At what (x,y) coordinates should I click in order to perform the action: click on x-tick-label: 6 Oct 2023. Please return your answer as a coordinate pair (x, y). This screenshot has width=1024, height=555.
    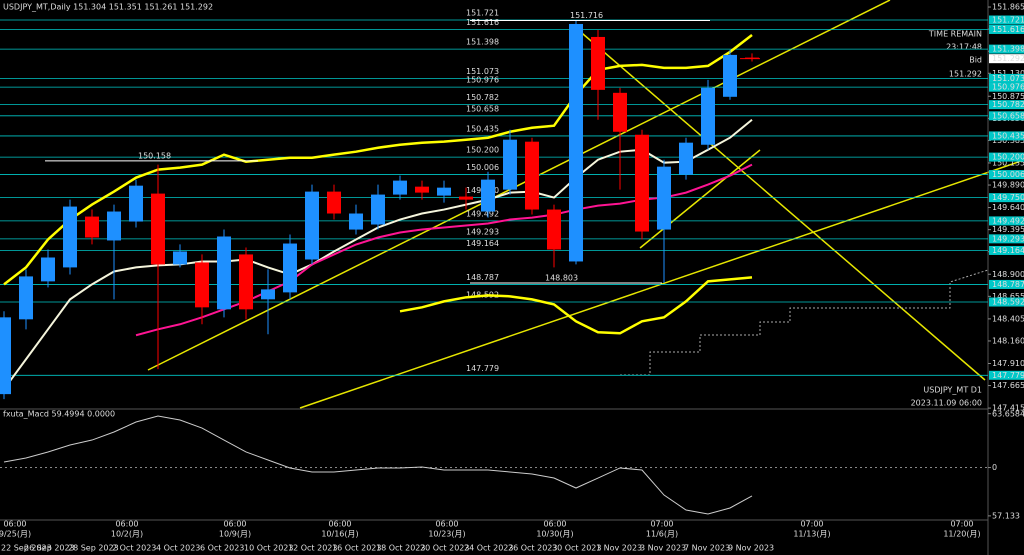
    Looking at the image, I should click on (222, 548).